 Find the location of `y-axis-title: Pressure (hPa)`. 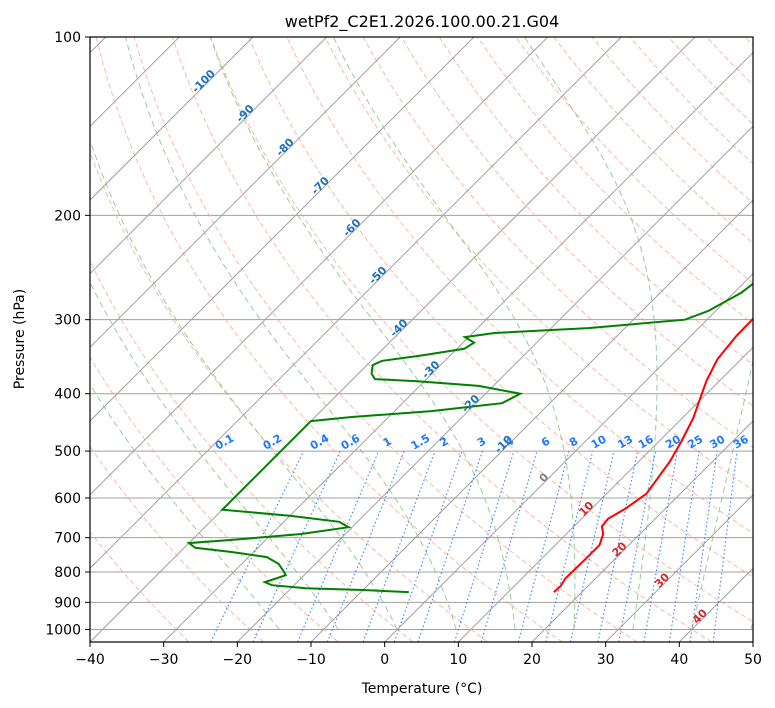

y-axis-title: Pressure (hPa) is located at coordinates (20, 339).